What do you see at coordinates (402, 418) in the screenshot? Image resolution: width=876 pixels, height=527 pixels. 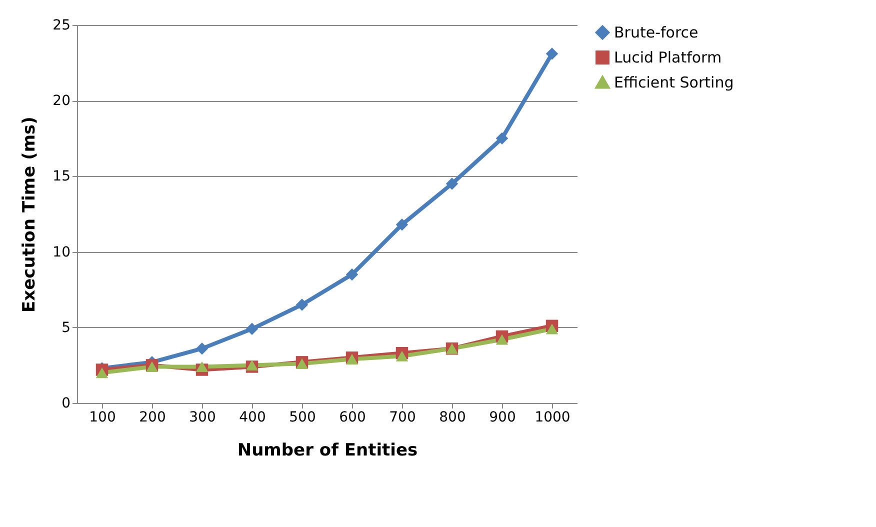 I see `x-tick-label: 700` at bounding box center [402, 418].